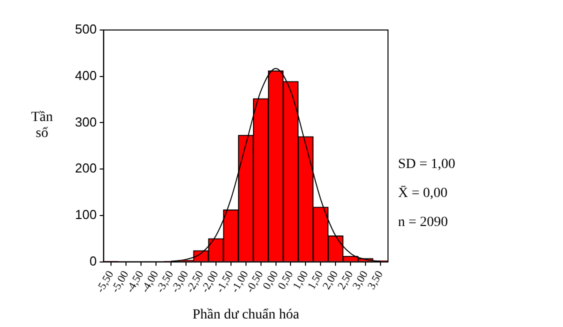 This screenshot has width=563, height=327. I want to click on text: X̄ = 0,00, so click(423, 194).